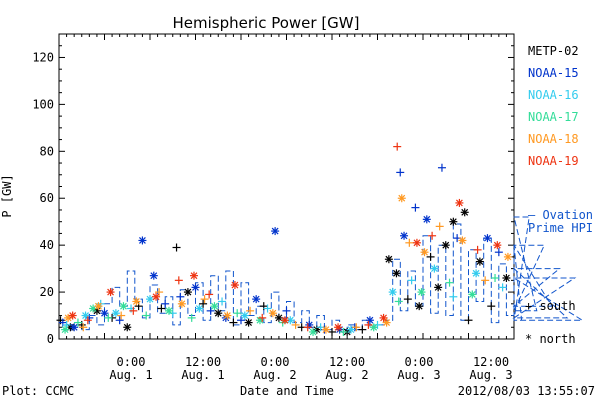 The width and height of the screenshot is (600, 400). Describe the element at coordinates (553, 139) in the screenshot. I see `legend-entry: NOAA-18` at that location.